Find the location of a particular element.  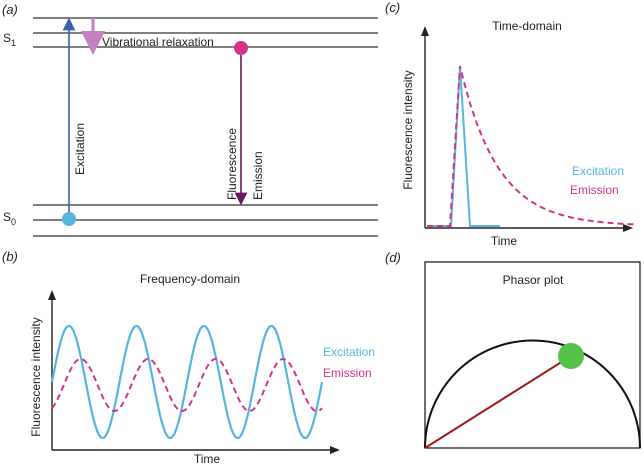

panel-b-legend-excitation: Excitation is located at coordinates (349, 352).